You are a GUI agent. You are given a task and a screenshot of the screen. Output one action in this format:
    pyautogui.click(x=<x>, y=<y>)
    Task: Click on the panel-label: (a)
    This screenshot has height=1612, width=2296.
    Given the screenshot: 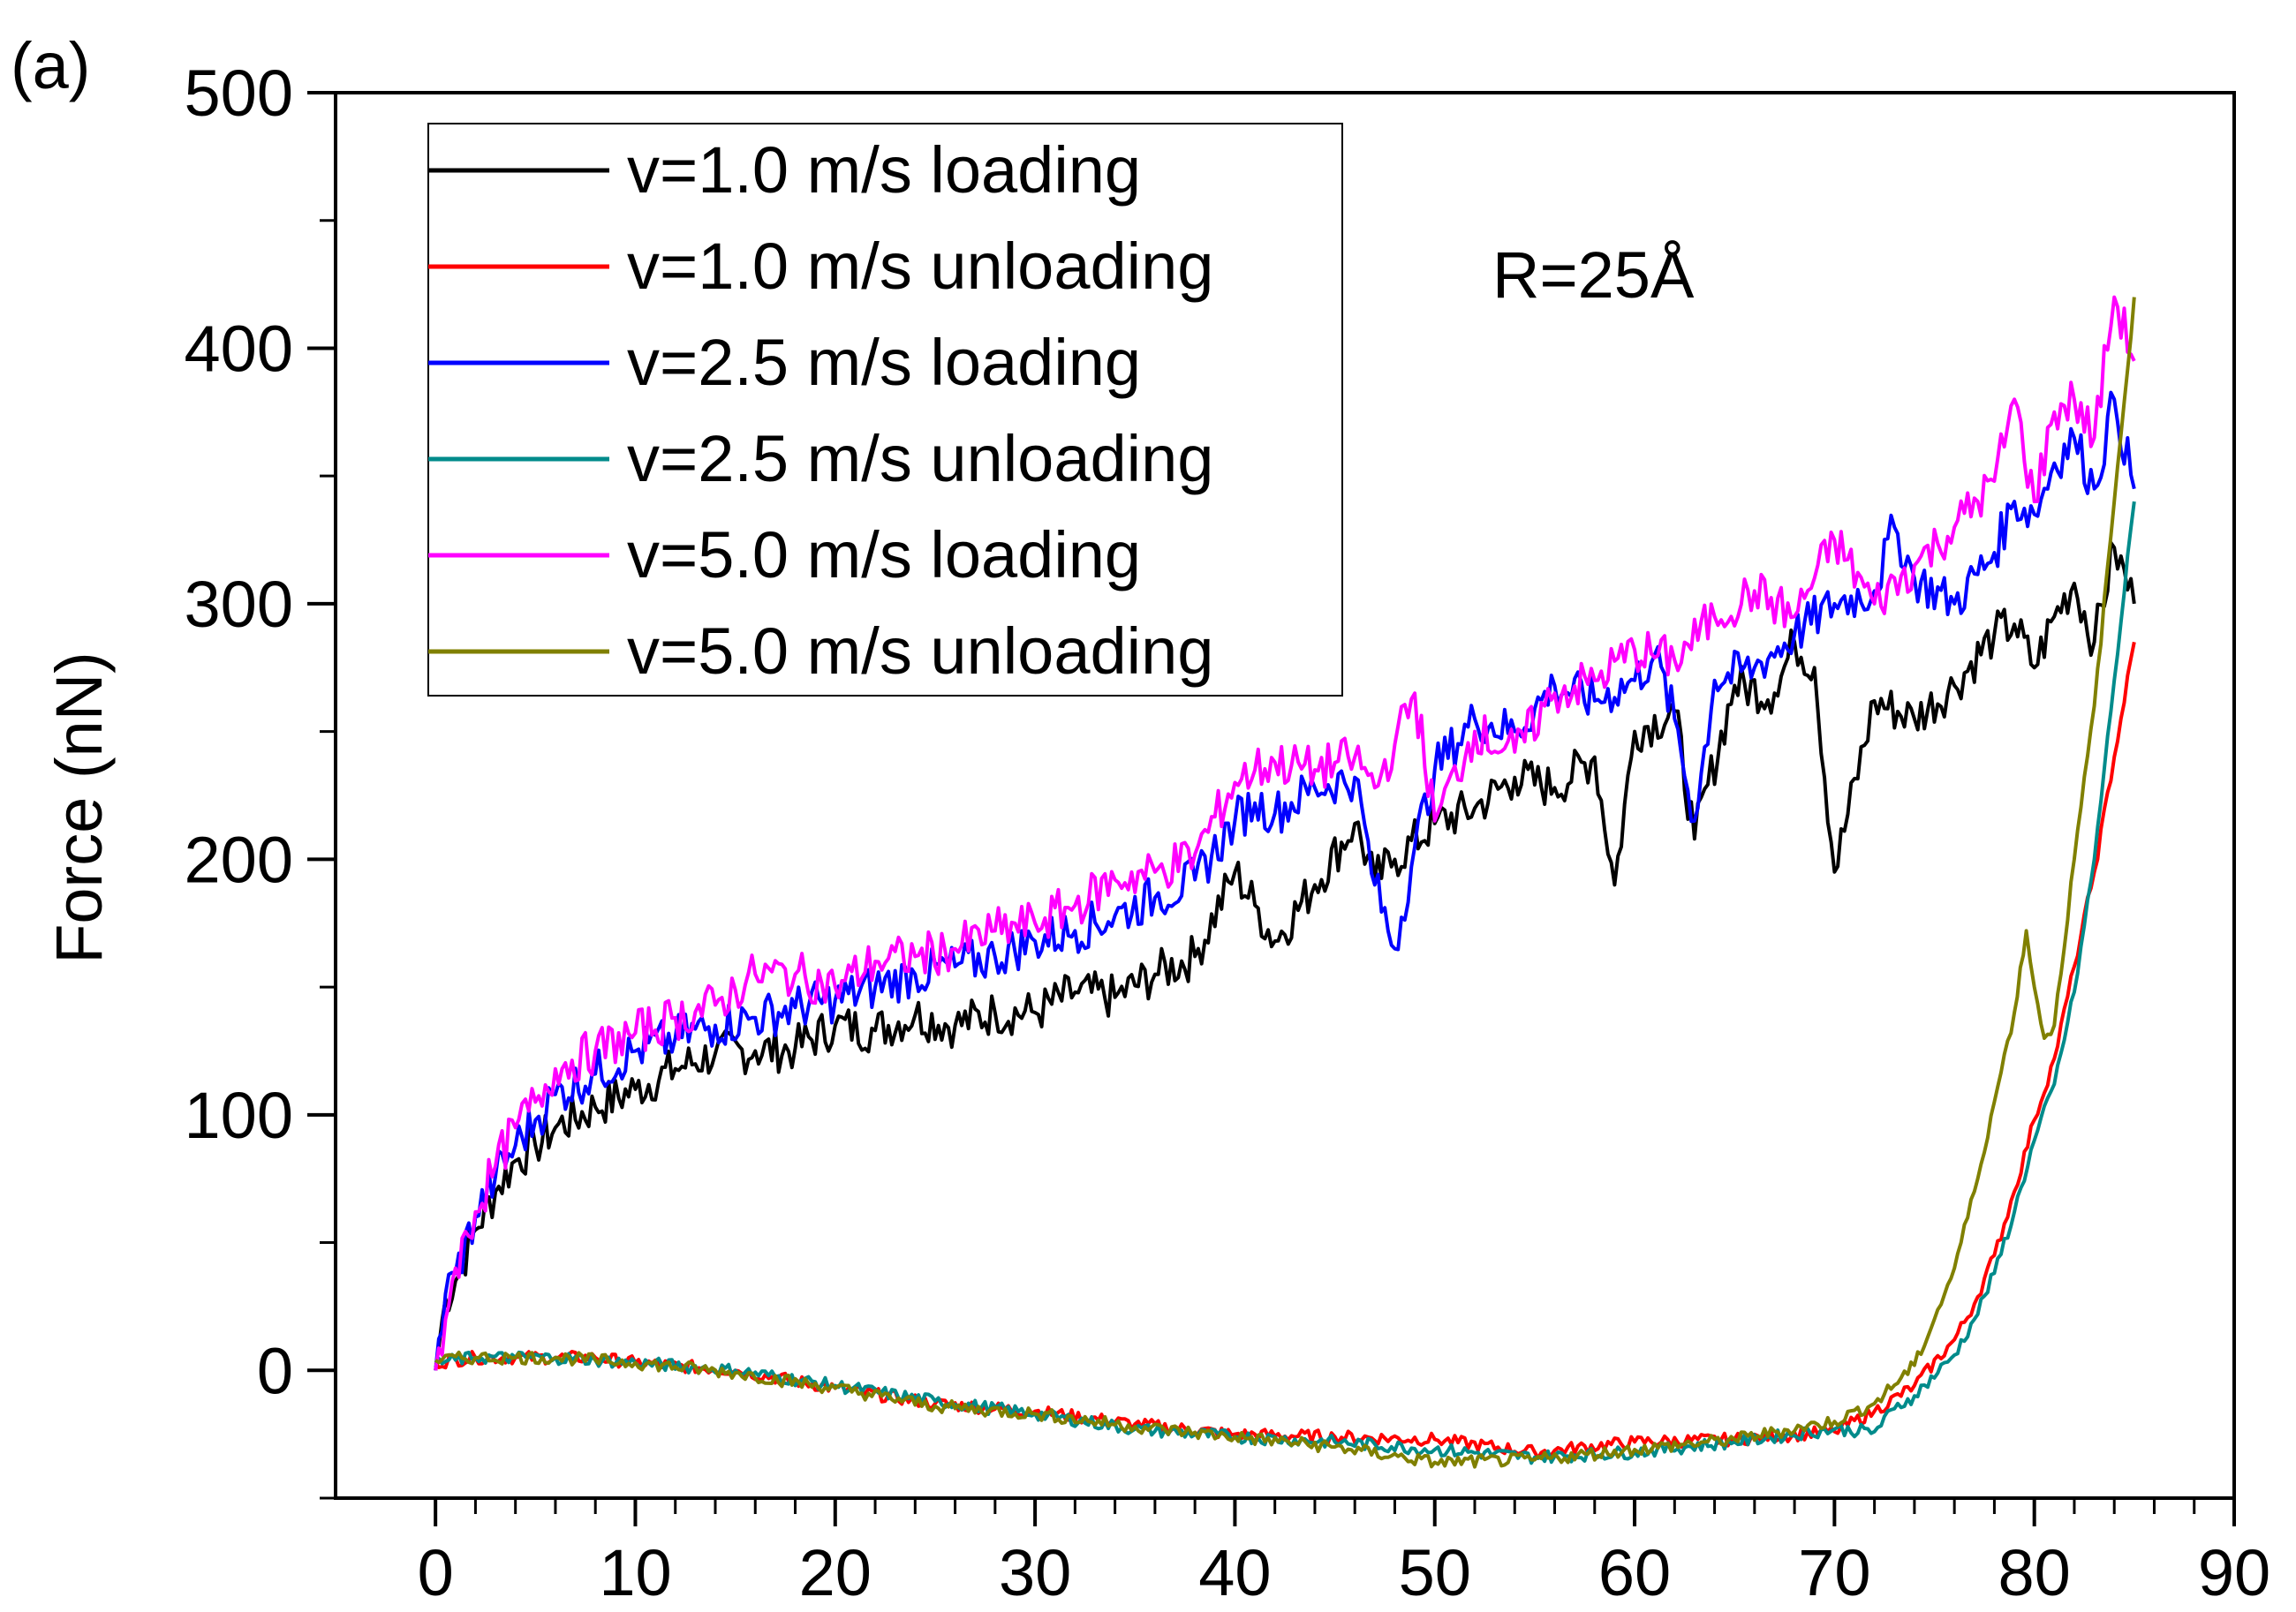 What is the action you would take?
    pyautogui.click(x=51, y=66)
    